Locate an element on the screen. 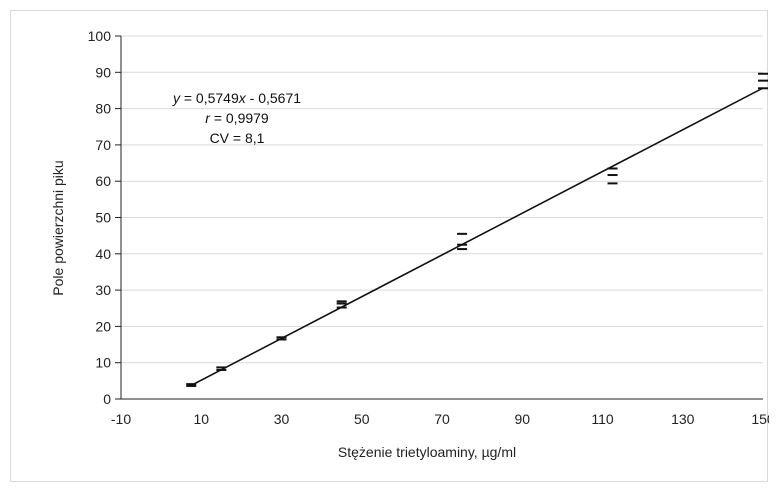 Image resolution: width=779 pixels, height=490 pixels. r-annotation: r = 0,9979 is located at coordinates (237, 118).